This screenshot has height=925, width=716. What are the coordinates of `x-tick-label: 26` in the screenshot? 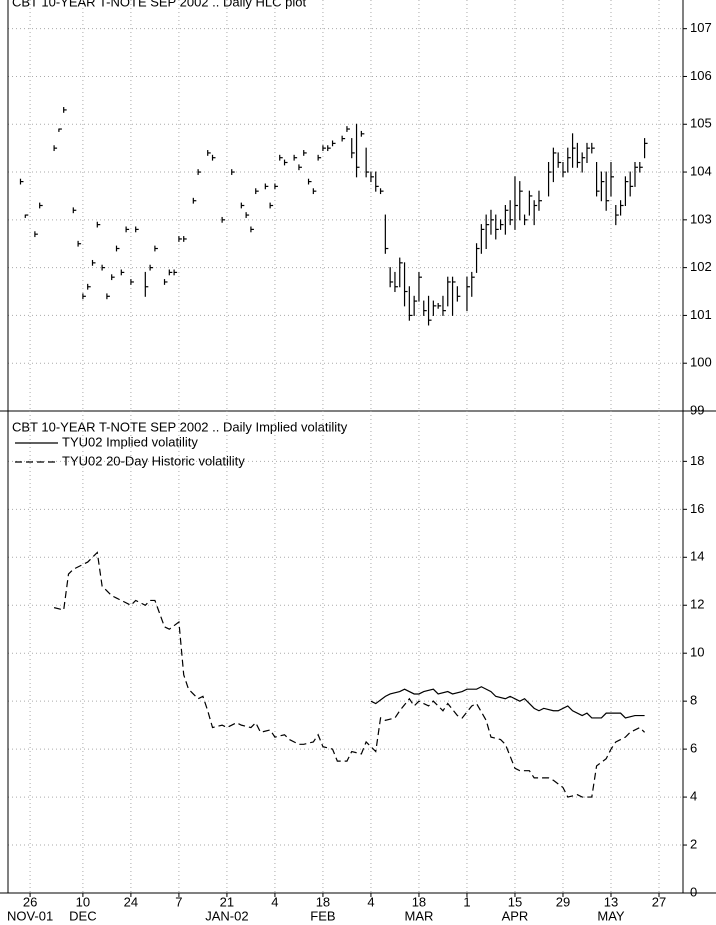 It's located at (30, 901).